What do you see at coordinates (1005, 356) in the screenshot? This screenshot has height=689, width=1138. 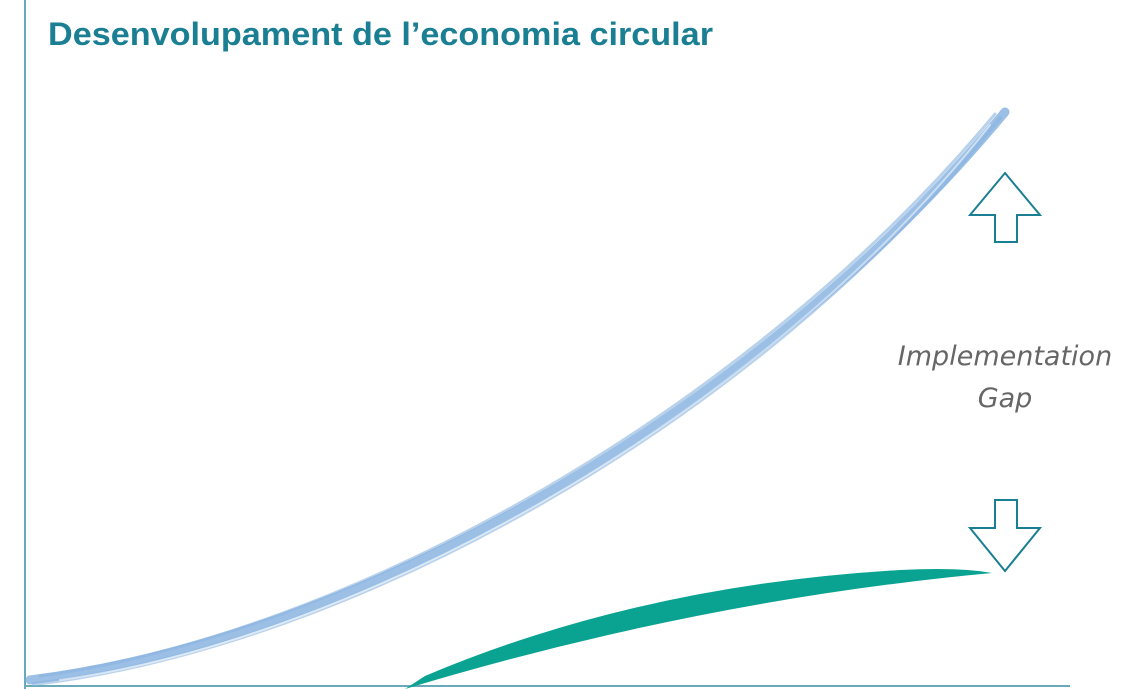 I see `annotation-line: Implementation` at bounding box center [1005, 356].